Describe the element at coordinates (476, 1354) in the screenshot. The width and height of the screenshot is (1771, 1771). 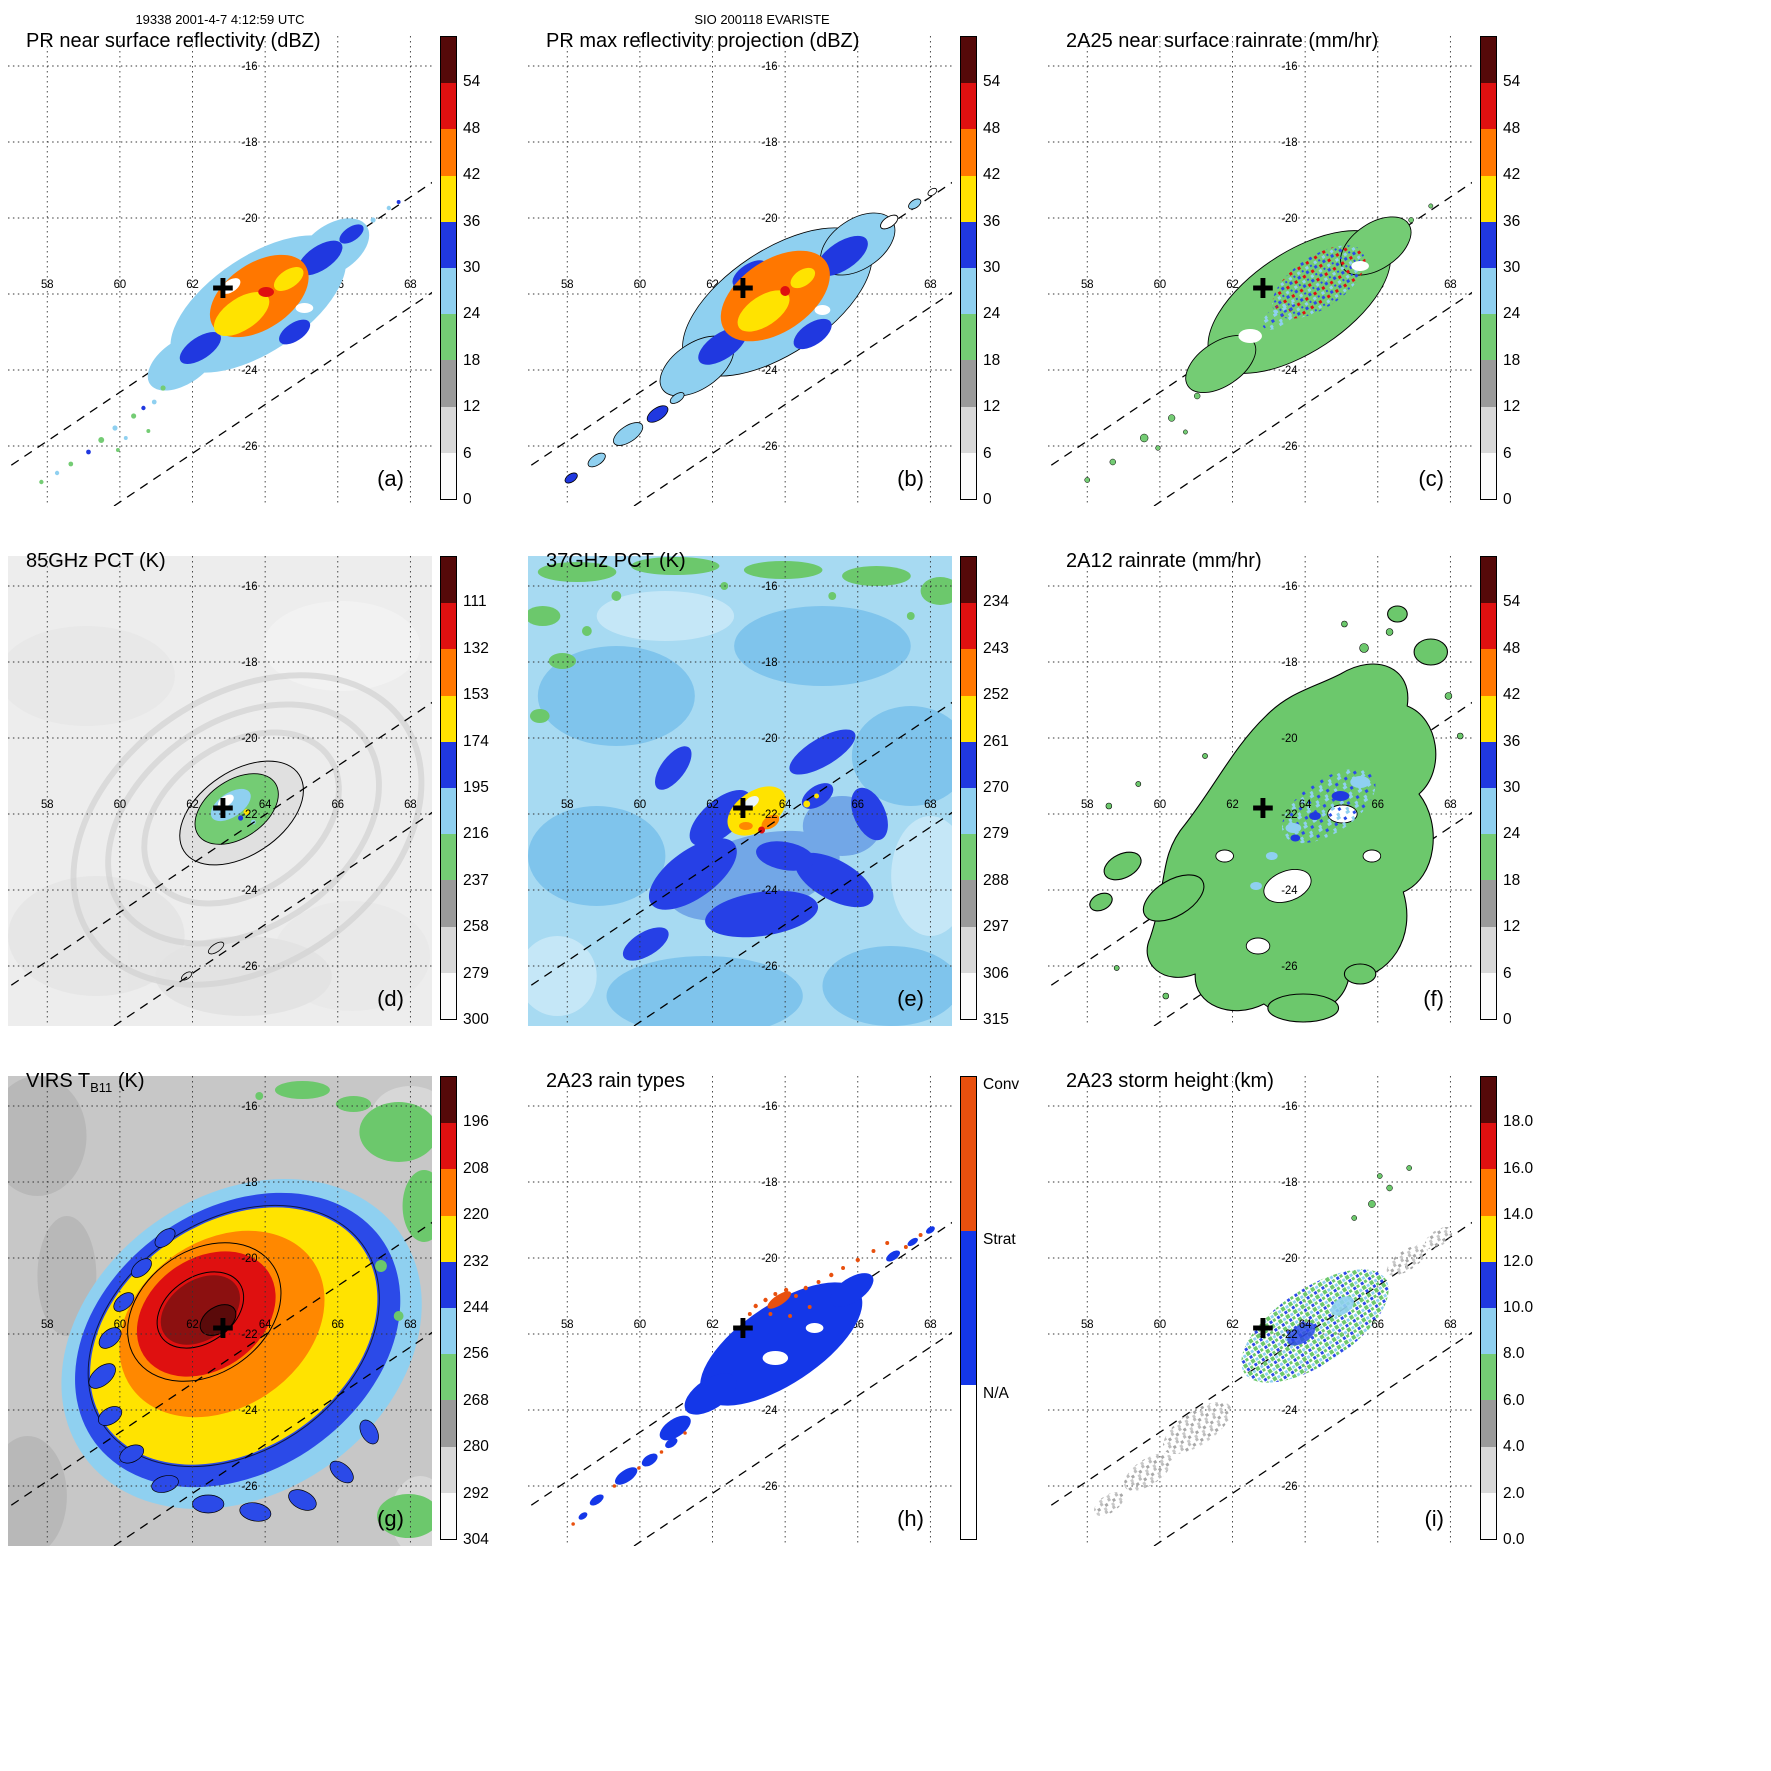
I see `colorbar-tick-label: 256` at that location.